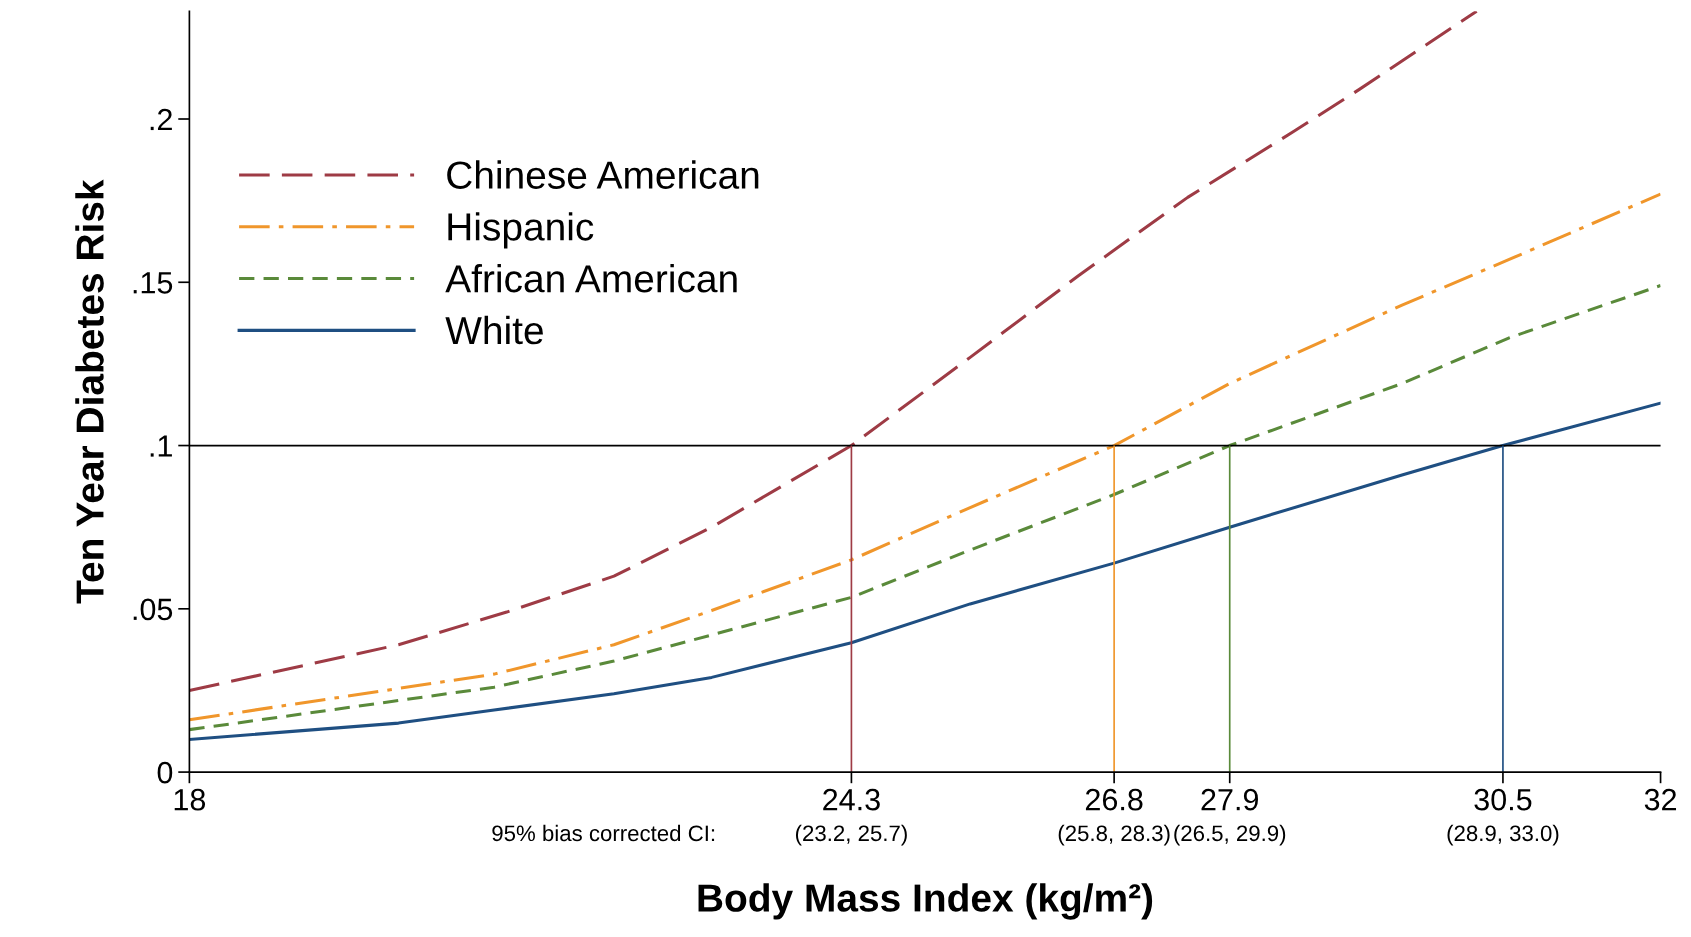 Image resolution: width=1691 pixels, height=937 pixels. Describe the element at coordinates (190, 799) in the screenshot. I see `x-tick-label: 18` at that location.